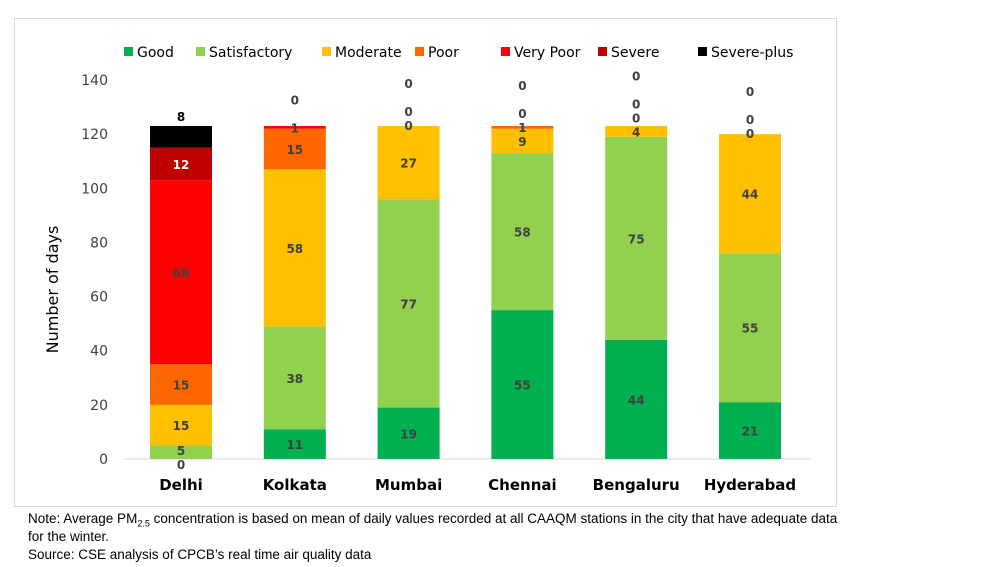 The height and width of the screenshot is (567, 1006). What do you see at coordinates (250, 53) in the screenshot?
I see `legend-label: Satisfactory` at bounding box center [250, 53].